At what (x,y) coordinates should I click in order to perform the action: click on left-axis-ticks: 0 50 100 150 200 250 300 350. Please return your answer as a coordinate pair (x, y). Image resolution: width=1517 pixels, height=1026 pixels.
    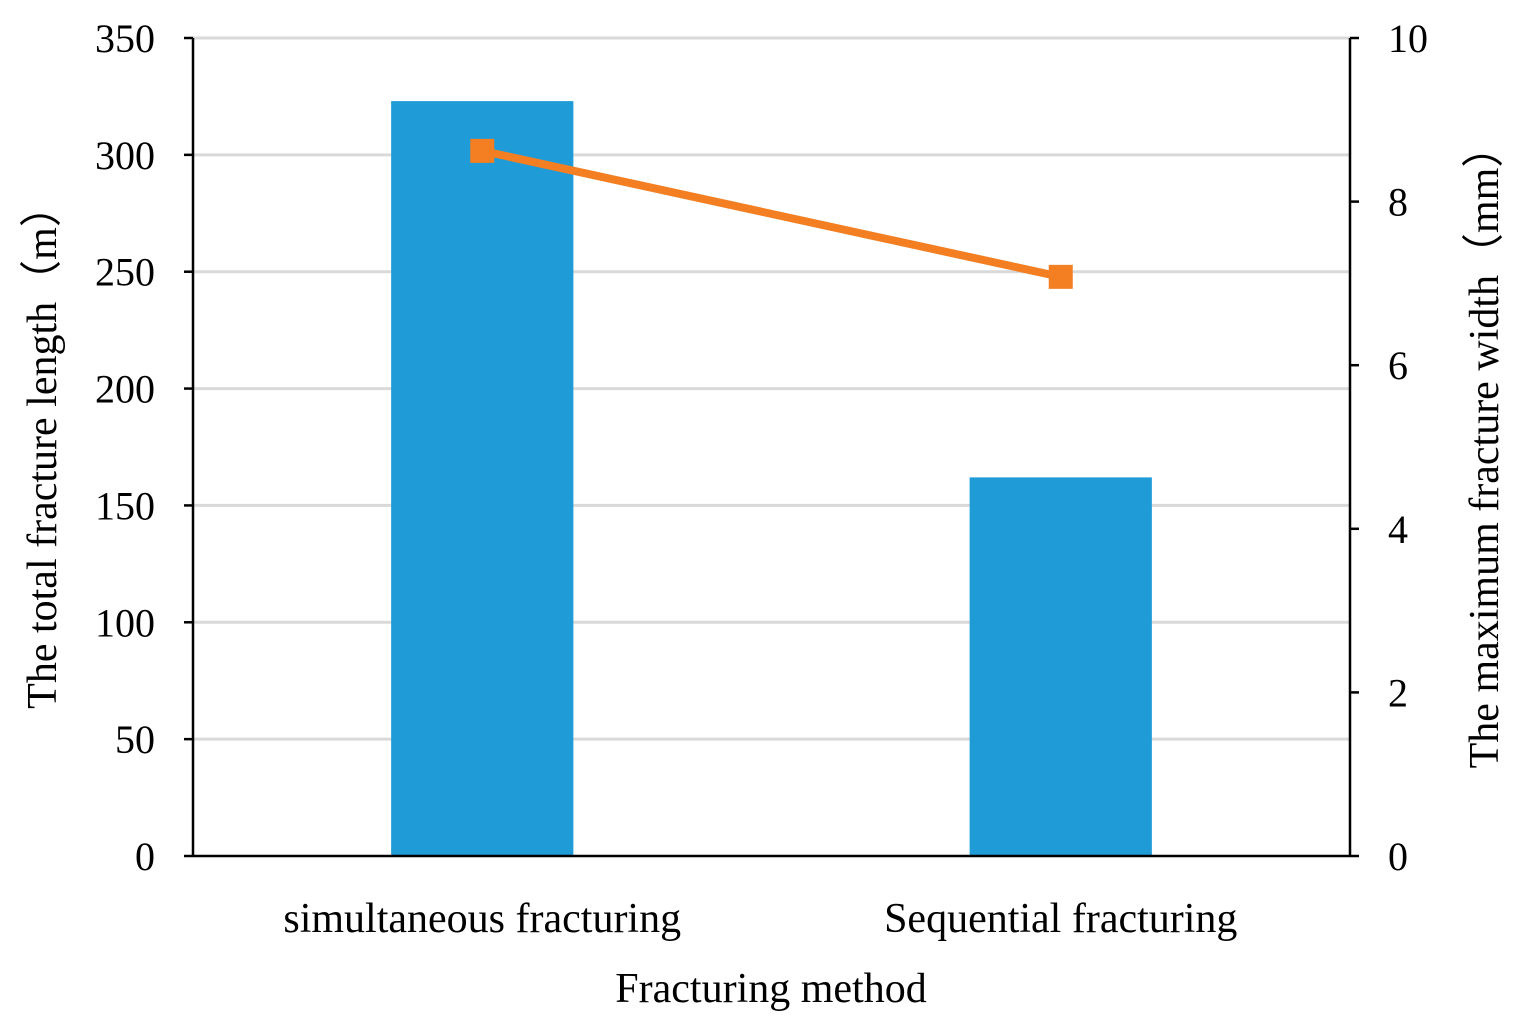
    Looking at the image, I should click on (144, 447).